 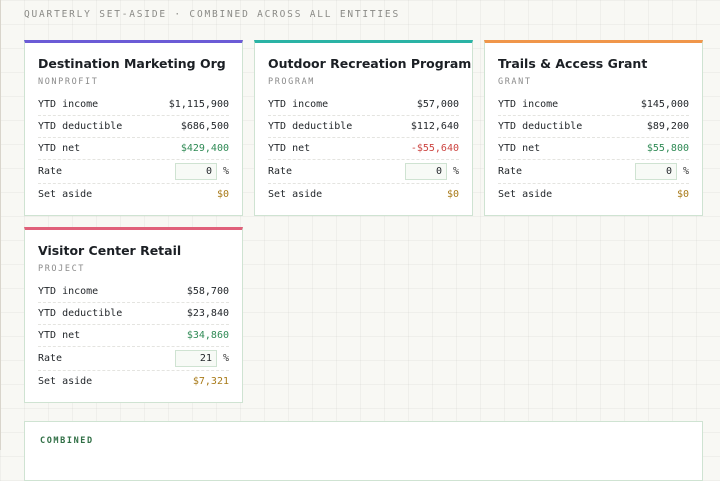 I want to click on income-row: YTD income $1,115,900, so click(x=133, y=105).